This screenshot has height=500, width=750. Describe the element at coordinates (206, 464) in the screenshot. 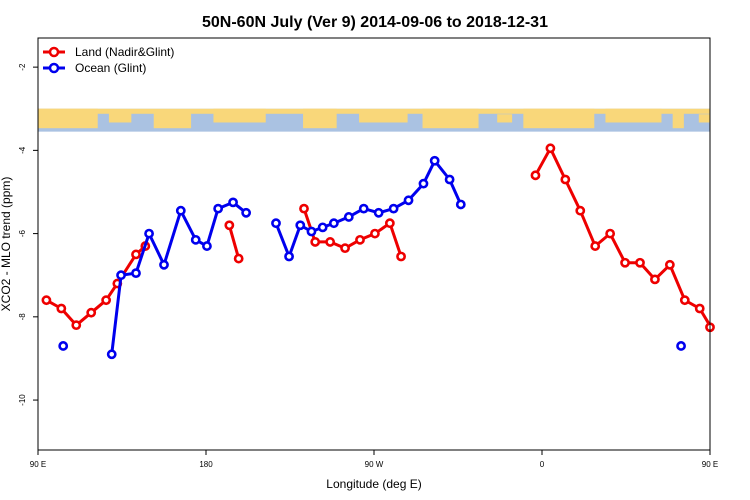

I see `x-tick-label: 180` at that location.